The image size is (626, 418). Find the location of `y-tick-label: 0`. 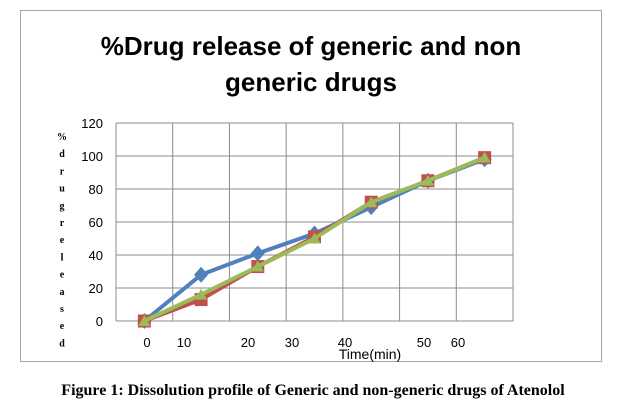

y-tick-label: 0 is located at coordinates (99, 321).